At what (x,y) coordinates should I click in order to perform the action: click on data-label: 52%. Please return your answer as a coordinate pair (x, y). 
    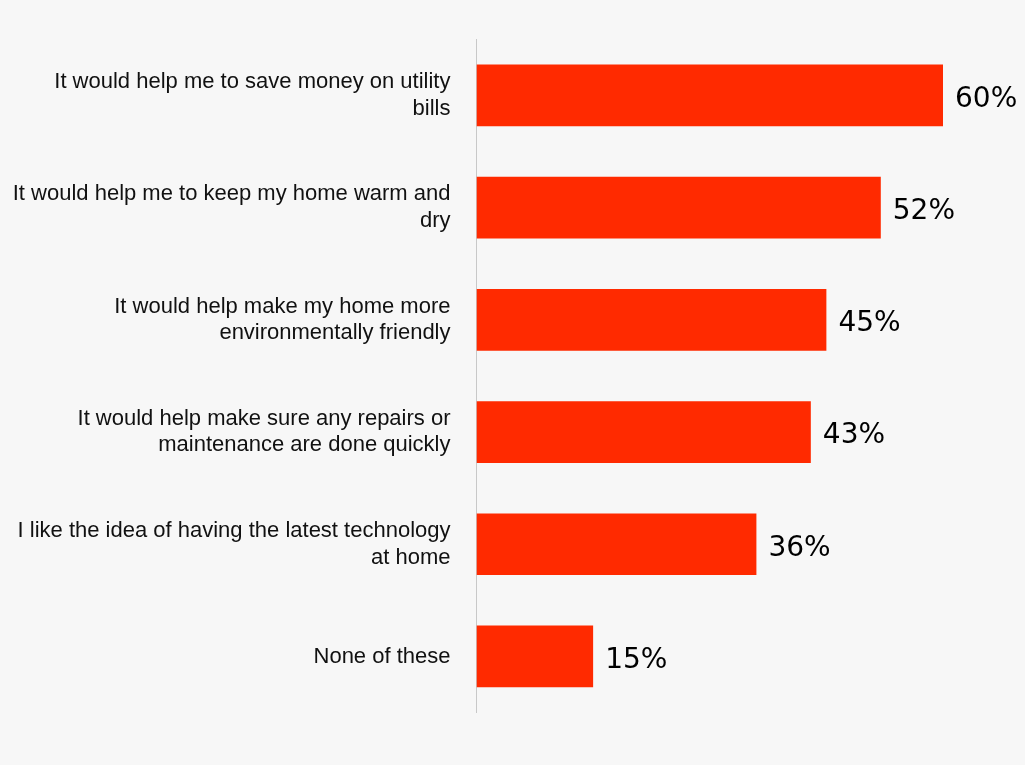
    Looking at the image, I should click on (924, 209).